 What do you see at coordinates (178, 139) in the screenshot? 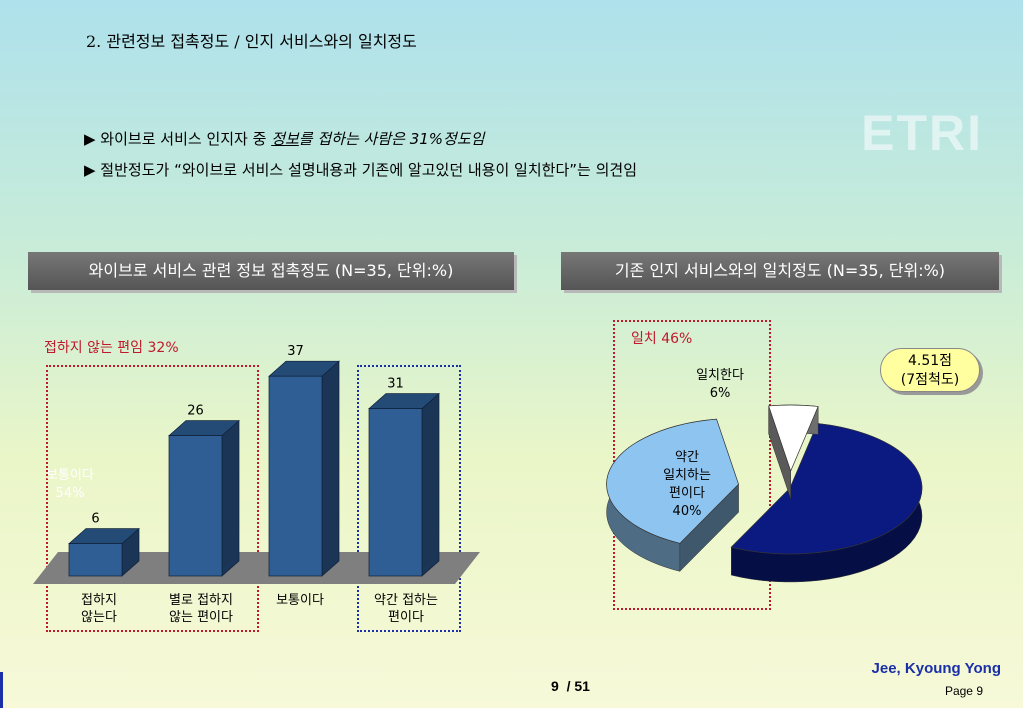
I see `bullet-1-text: ▶ 와이브로 서비스 인지자 중` at bounding box center [178, 139].